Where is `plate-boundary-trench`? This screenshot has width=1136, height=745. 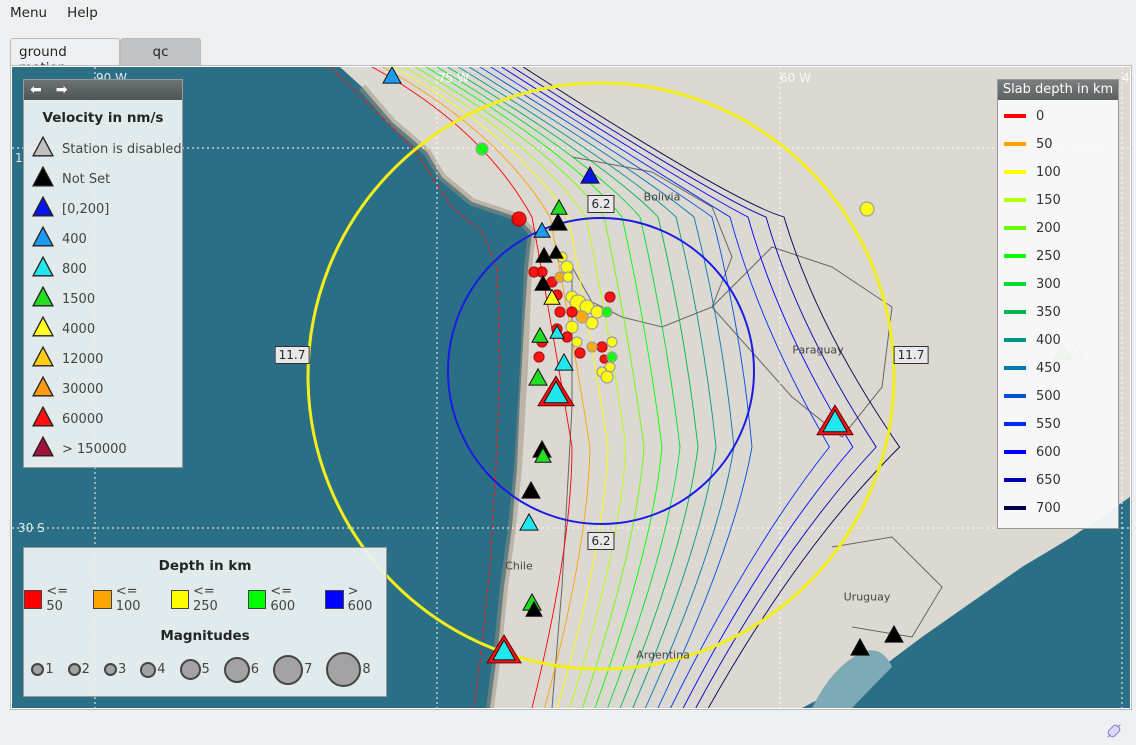 plate-boundary-trench is located at coordinates (415, 387).